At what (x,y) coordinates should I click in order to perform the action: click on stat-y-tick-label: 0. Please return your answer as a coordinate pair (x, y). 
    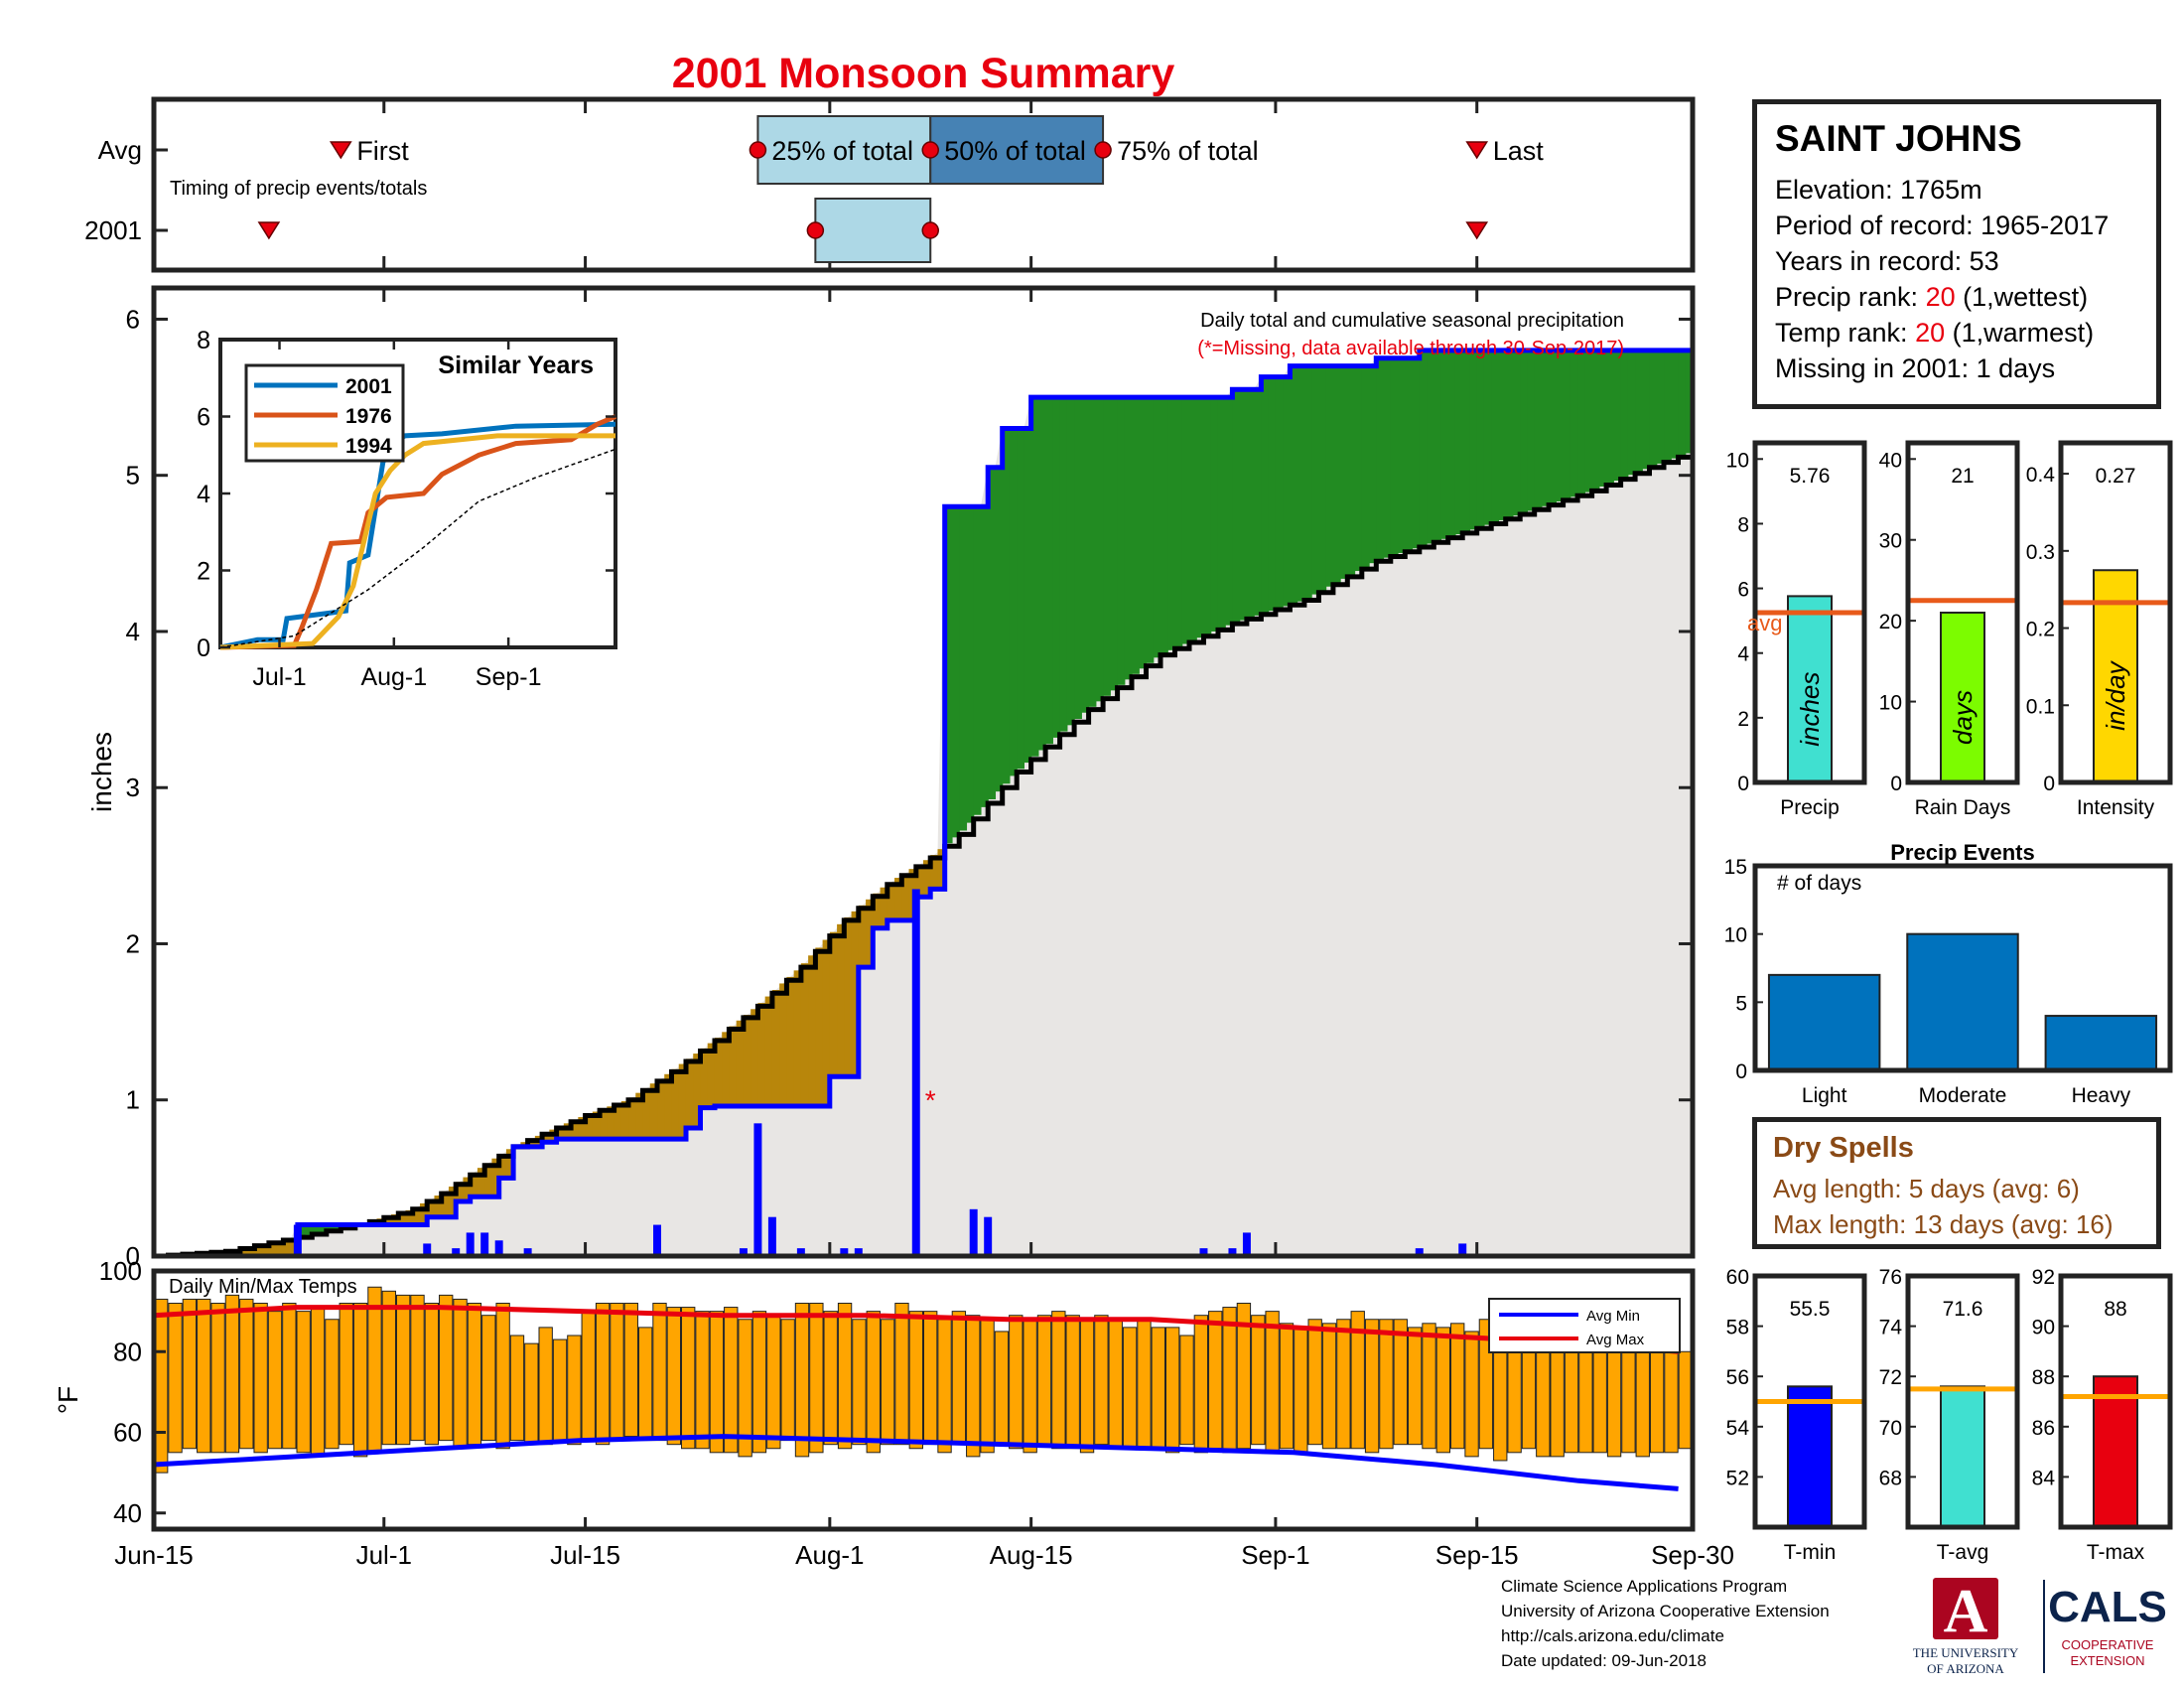
    Looking at the image, I should click on (2049, 784).